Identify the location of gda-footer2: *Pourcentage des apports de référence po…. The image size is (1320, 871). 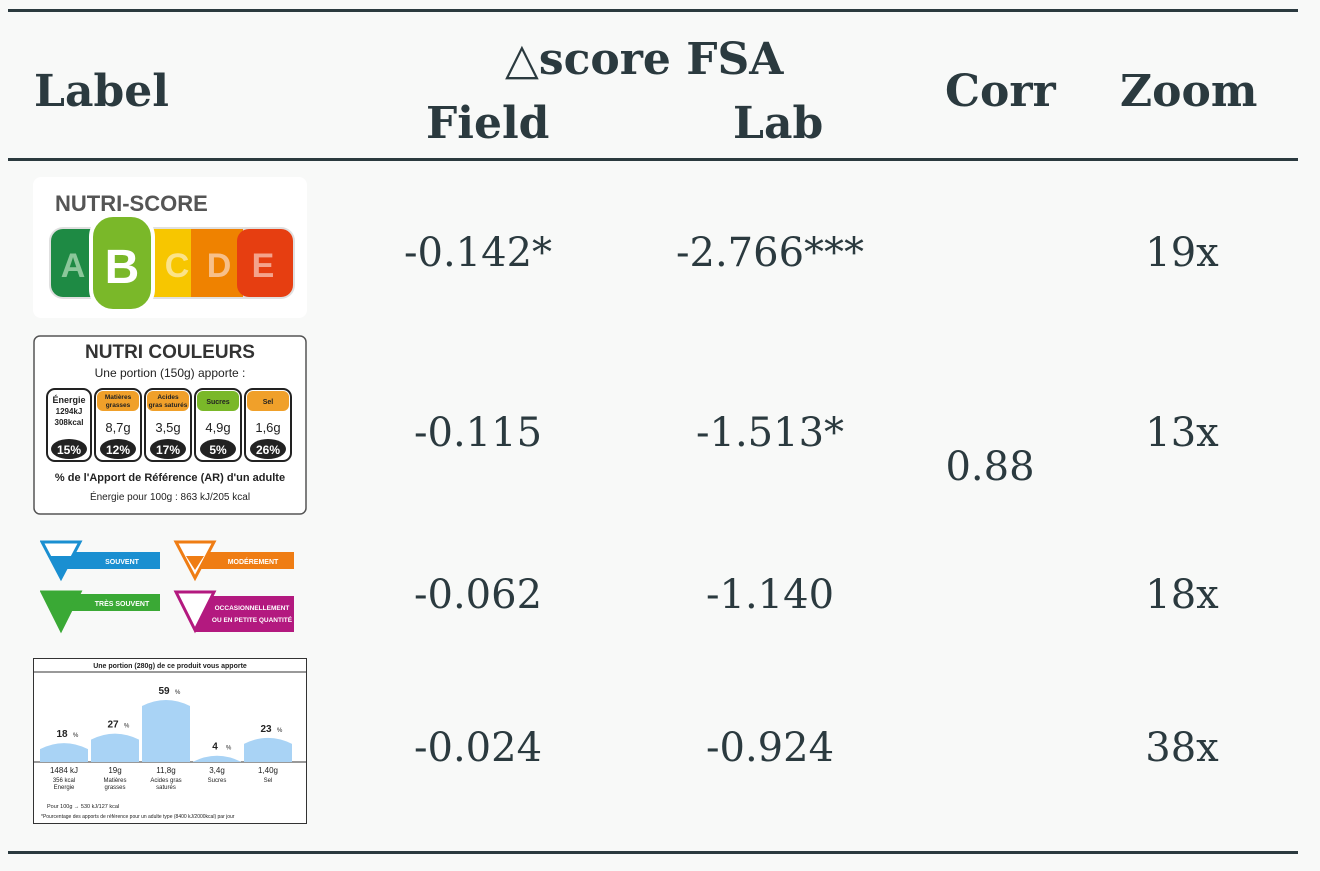
(138, 817).